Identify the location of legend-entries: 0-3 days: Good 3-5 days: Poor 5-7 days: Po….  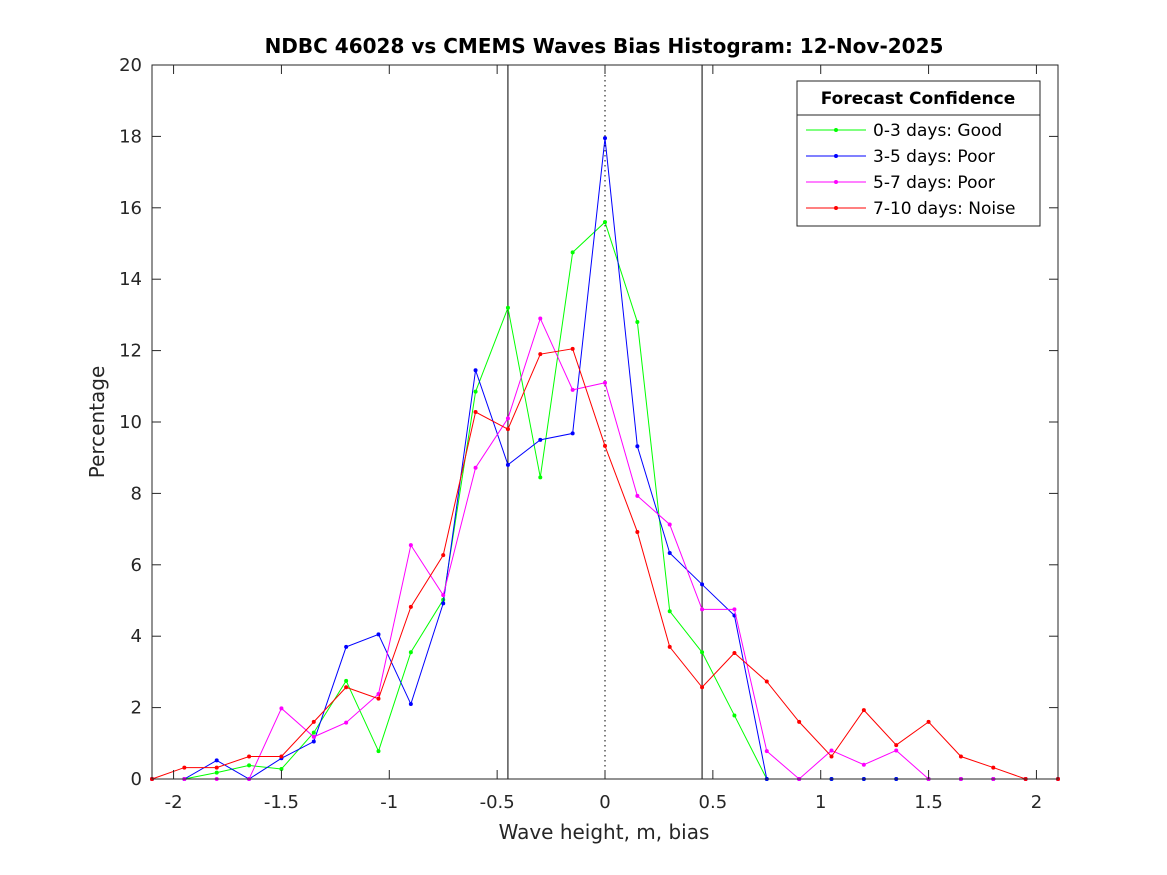
(910, 170).